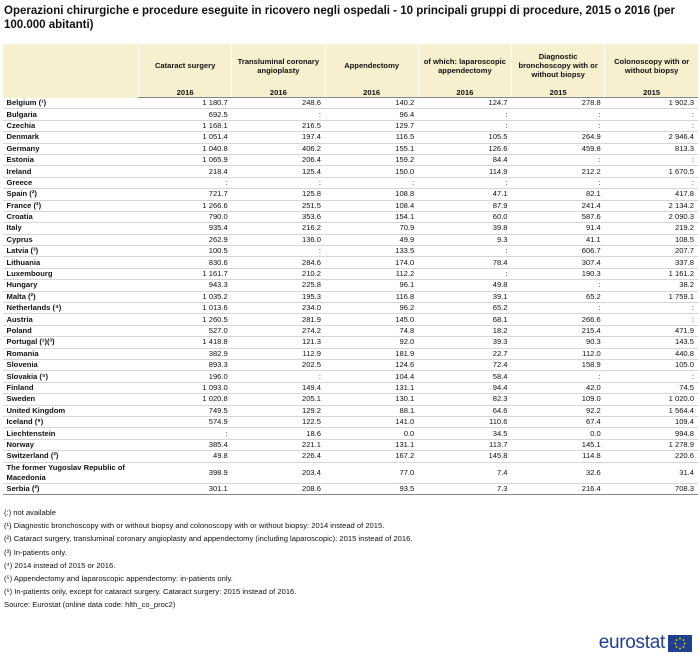 Image resolution: width=700 pixels, height=662 pixels. Describe the element at coordinates (372, 137) in the screenshot. I see `value-cell: 116.5` at that location.